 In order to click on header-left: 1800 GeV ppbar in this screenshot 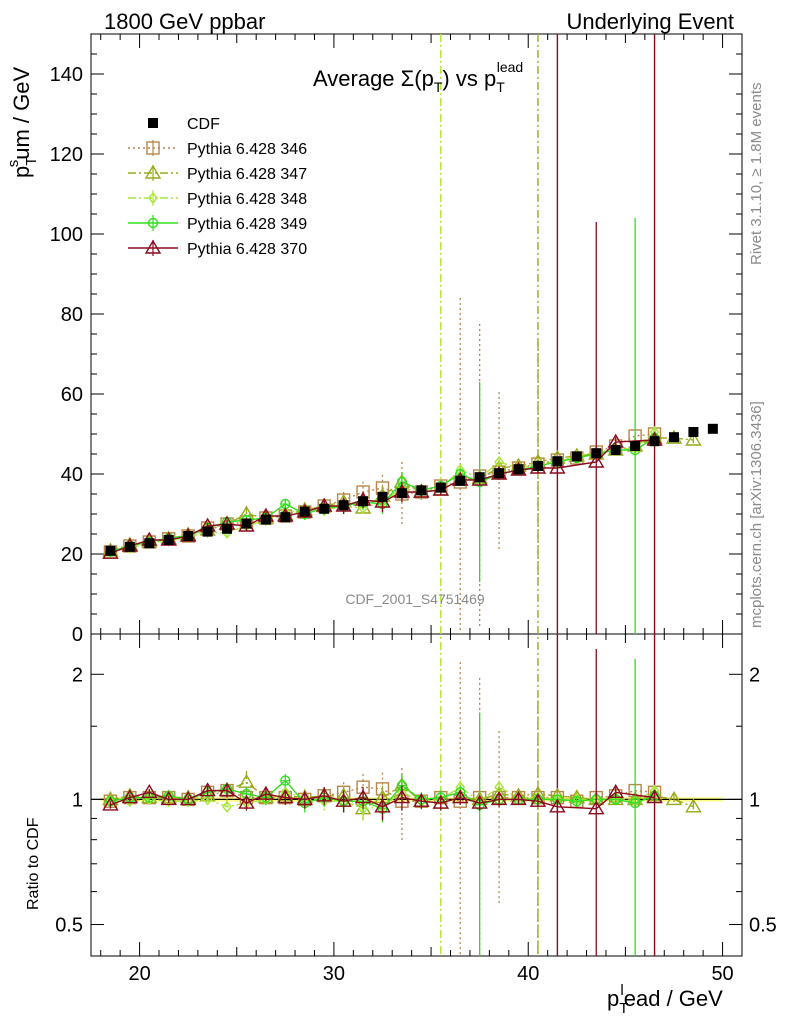, I will do `click(184, 21)`.